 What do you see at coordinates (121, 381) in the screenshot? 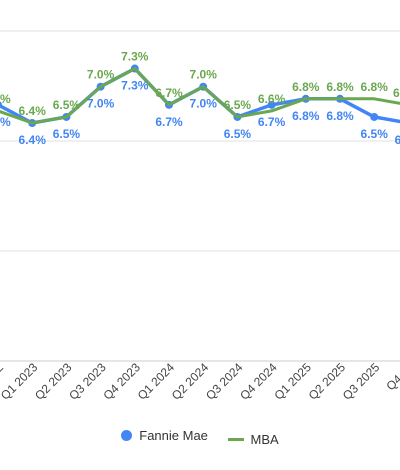
I see `x-tick-label: Q4 2023` at bounding box center [121, 381].